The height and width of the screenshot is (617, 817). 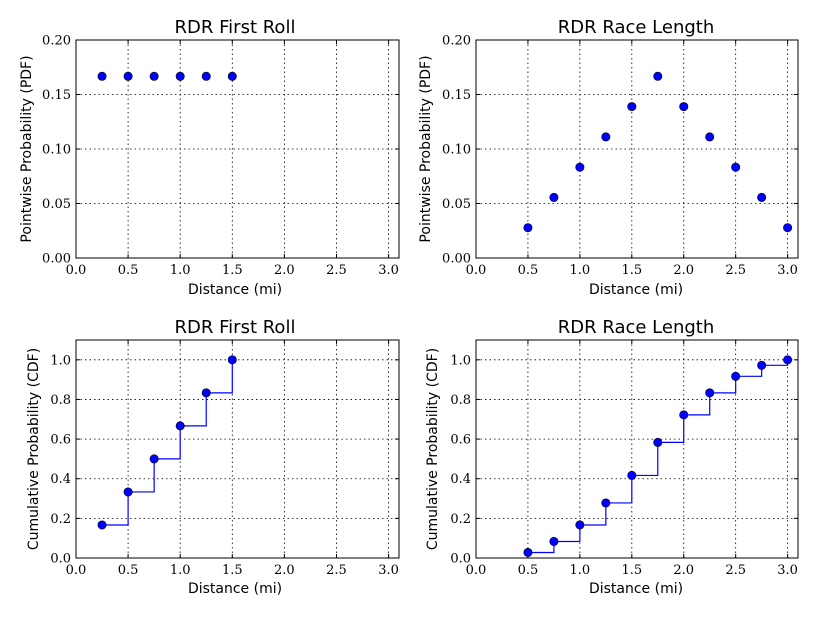 I want to click on y-axis-label: Pointwise Probability (PDF), so click(x=426, y=148).